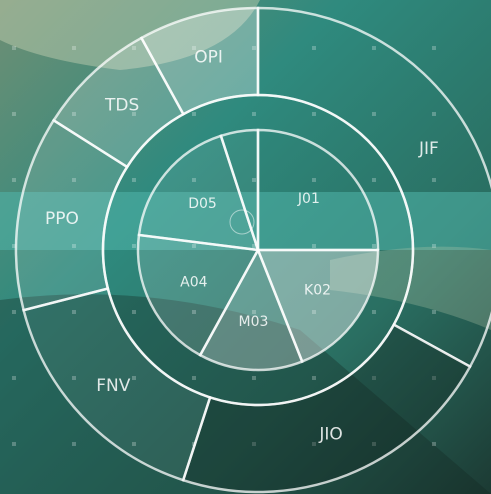 This screenshot has height=494, width=491. Describe the element at coordinates (254, 322) in the screenshot. I see `segment-label: M03` at that location.